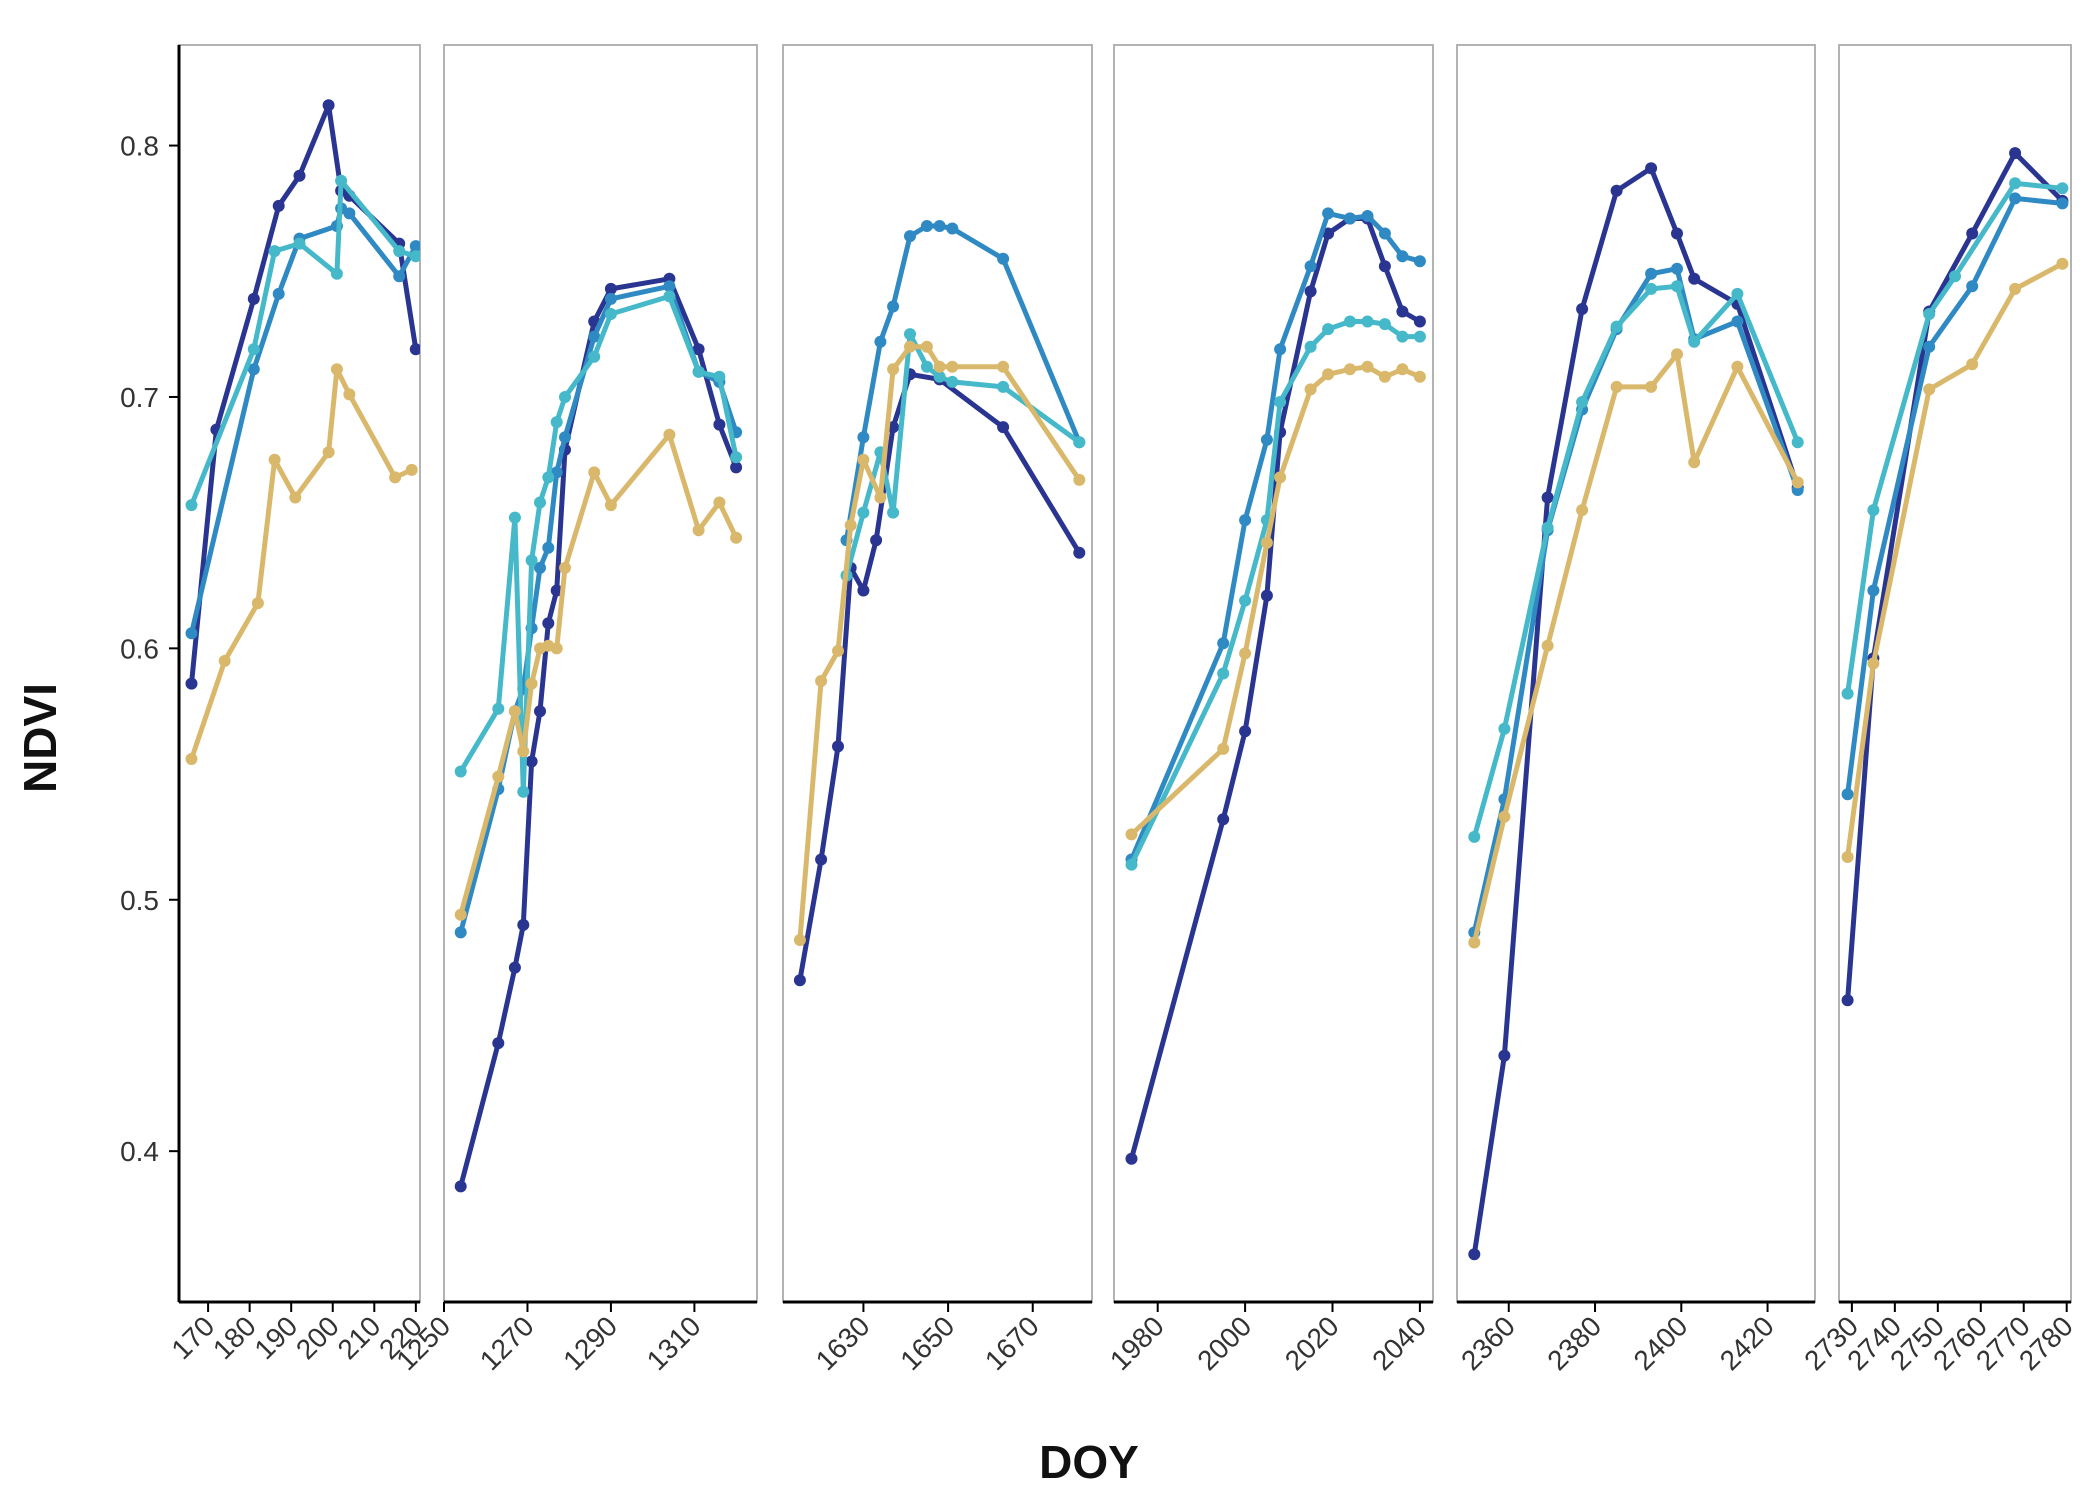  Describe the element at coordinates (590, 1343) in the screenshot. I see `x-tick-label: 1290` at that location.